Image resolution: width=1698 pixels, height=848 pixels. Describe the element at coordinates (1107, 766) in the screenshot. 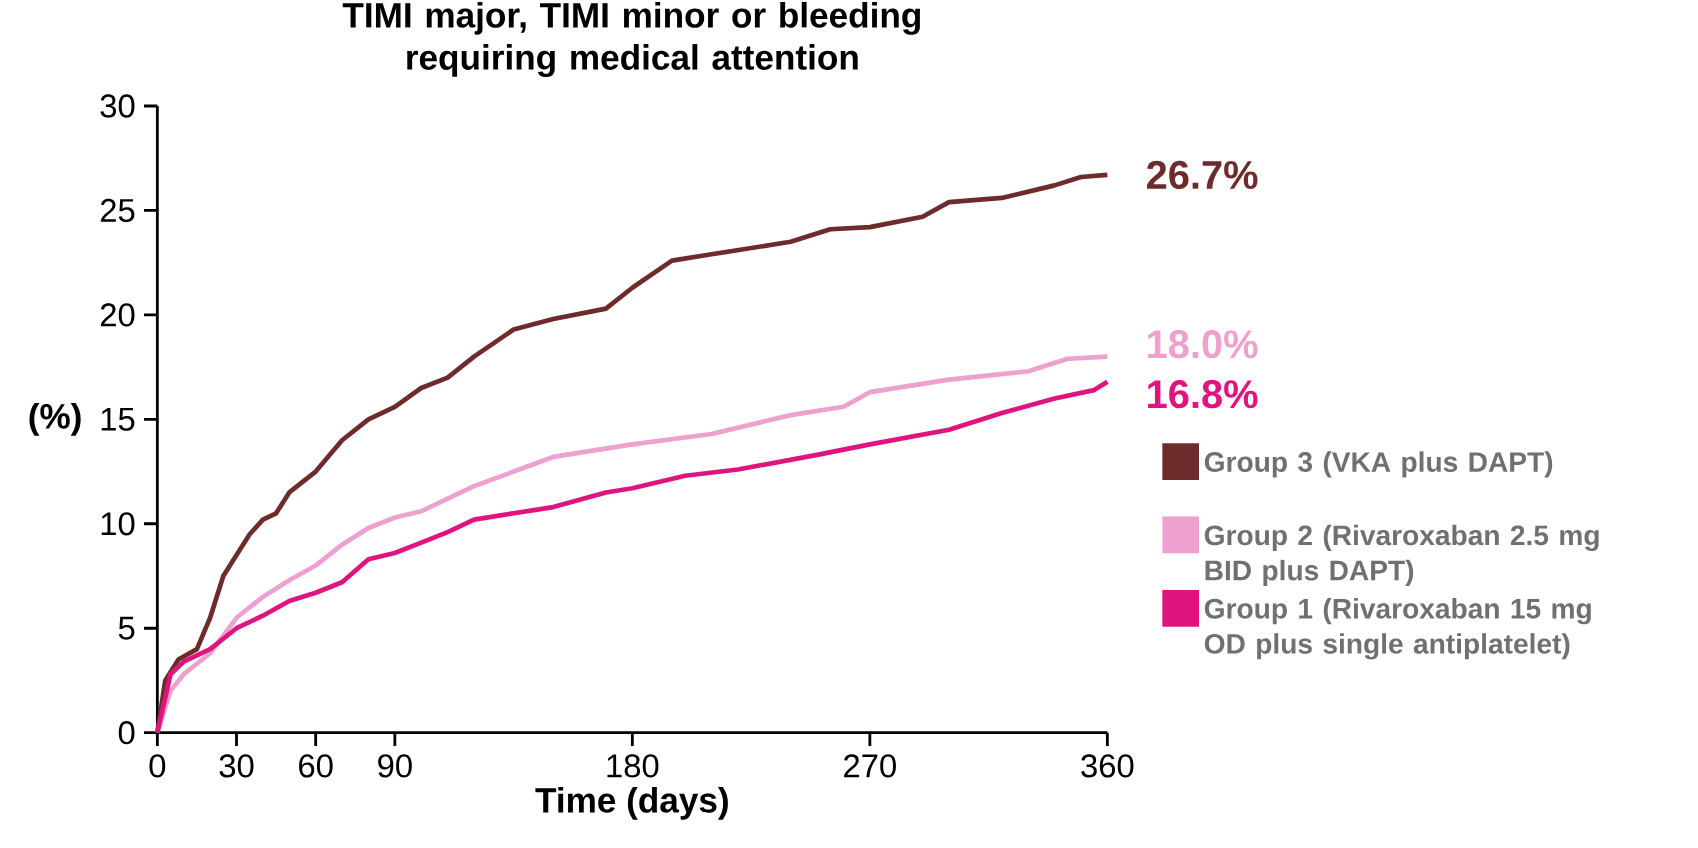

I see `x-tick-label: 360` at that location.